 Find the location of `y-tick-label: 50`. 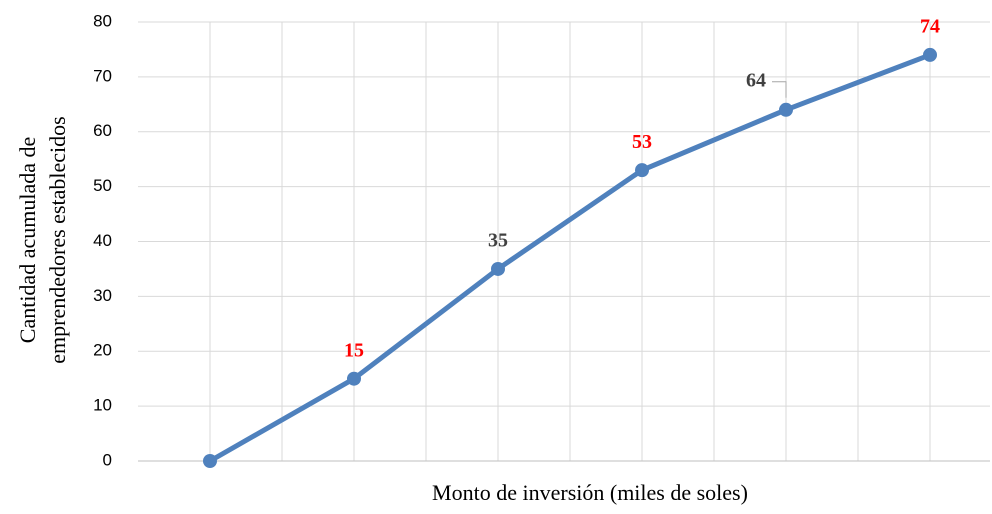

y-tick-label: 50 is located at coordinates (102, 185).